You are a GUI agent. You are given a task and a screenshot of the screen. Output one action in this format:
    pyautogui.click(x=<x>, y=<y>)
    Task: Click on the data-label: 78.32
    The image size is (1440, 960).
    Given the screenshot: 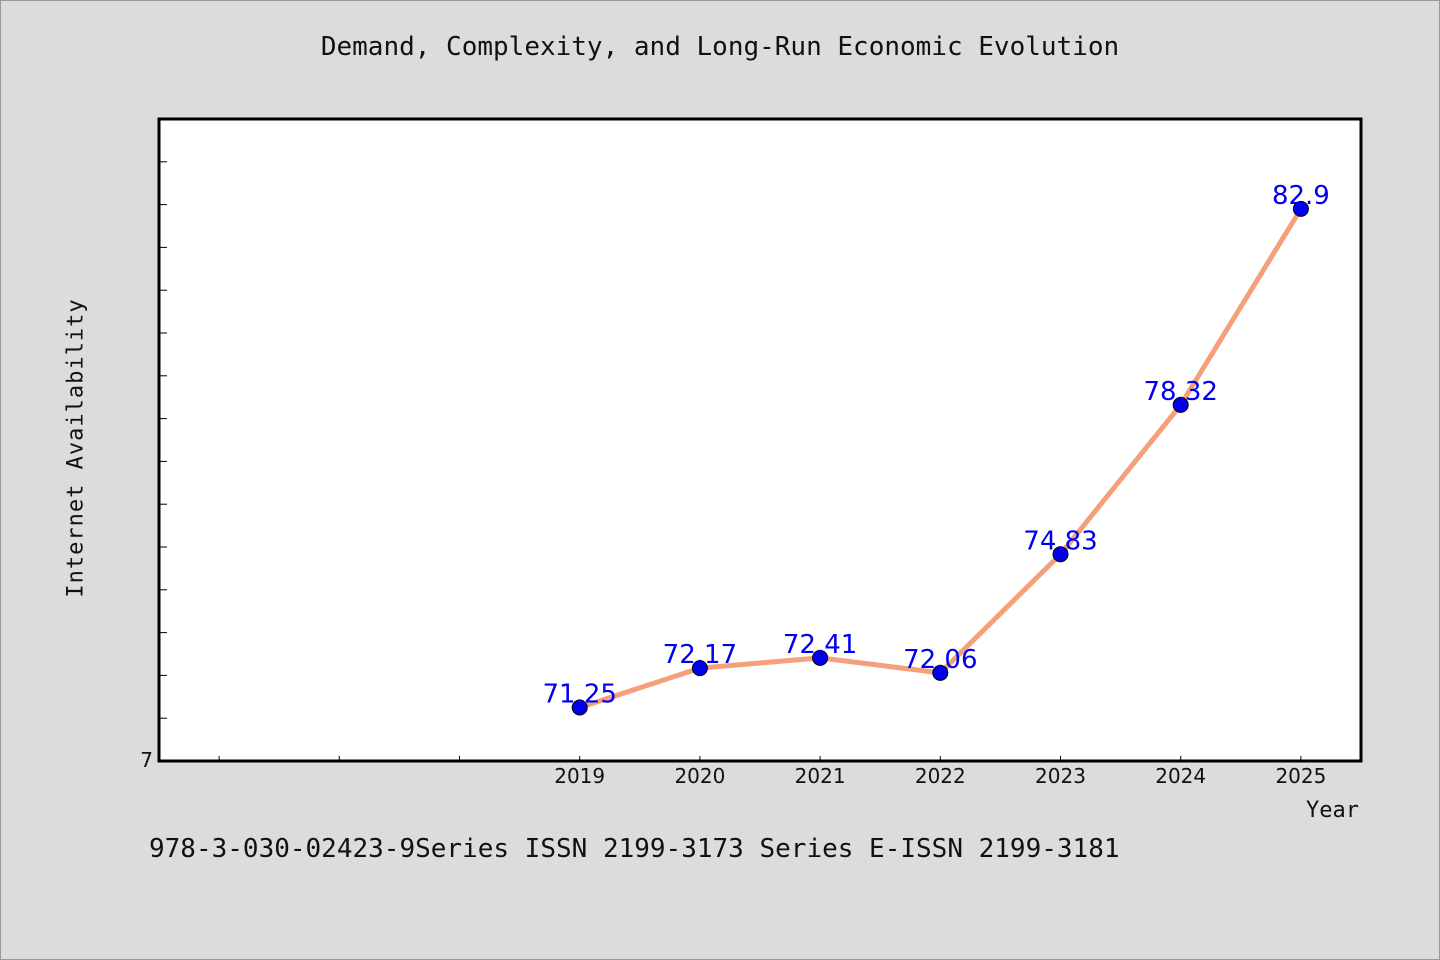 What is the action you would take?
    pyautogui.click(x=1180, y=392)
    